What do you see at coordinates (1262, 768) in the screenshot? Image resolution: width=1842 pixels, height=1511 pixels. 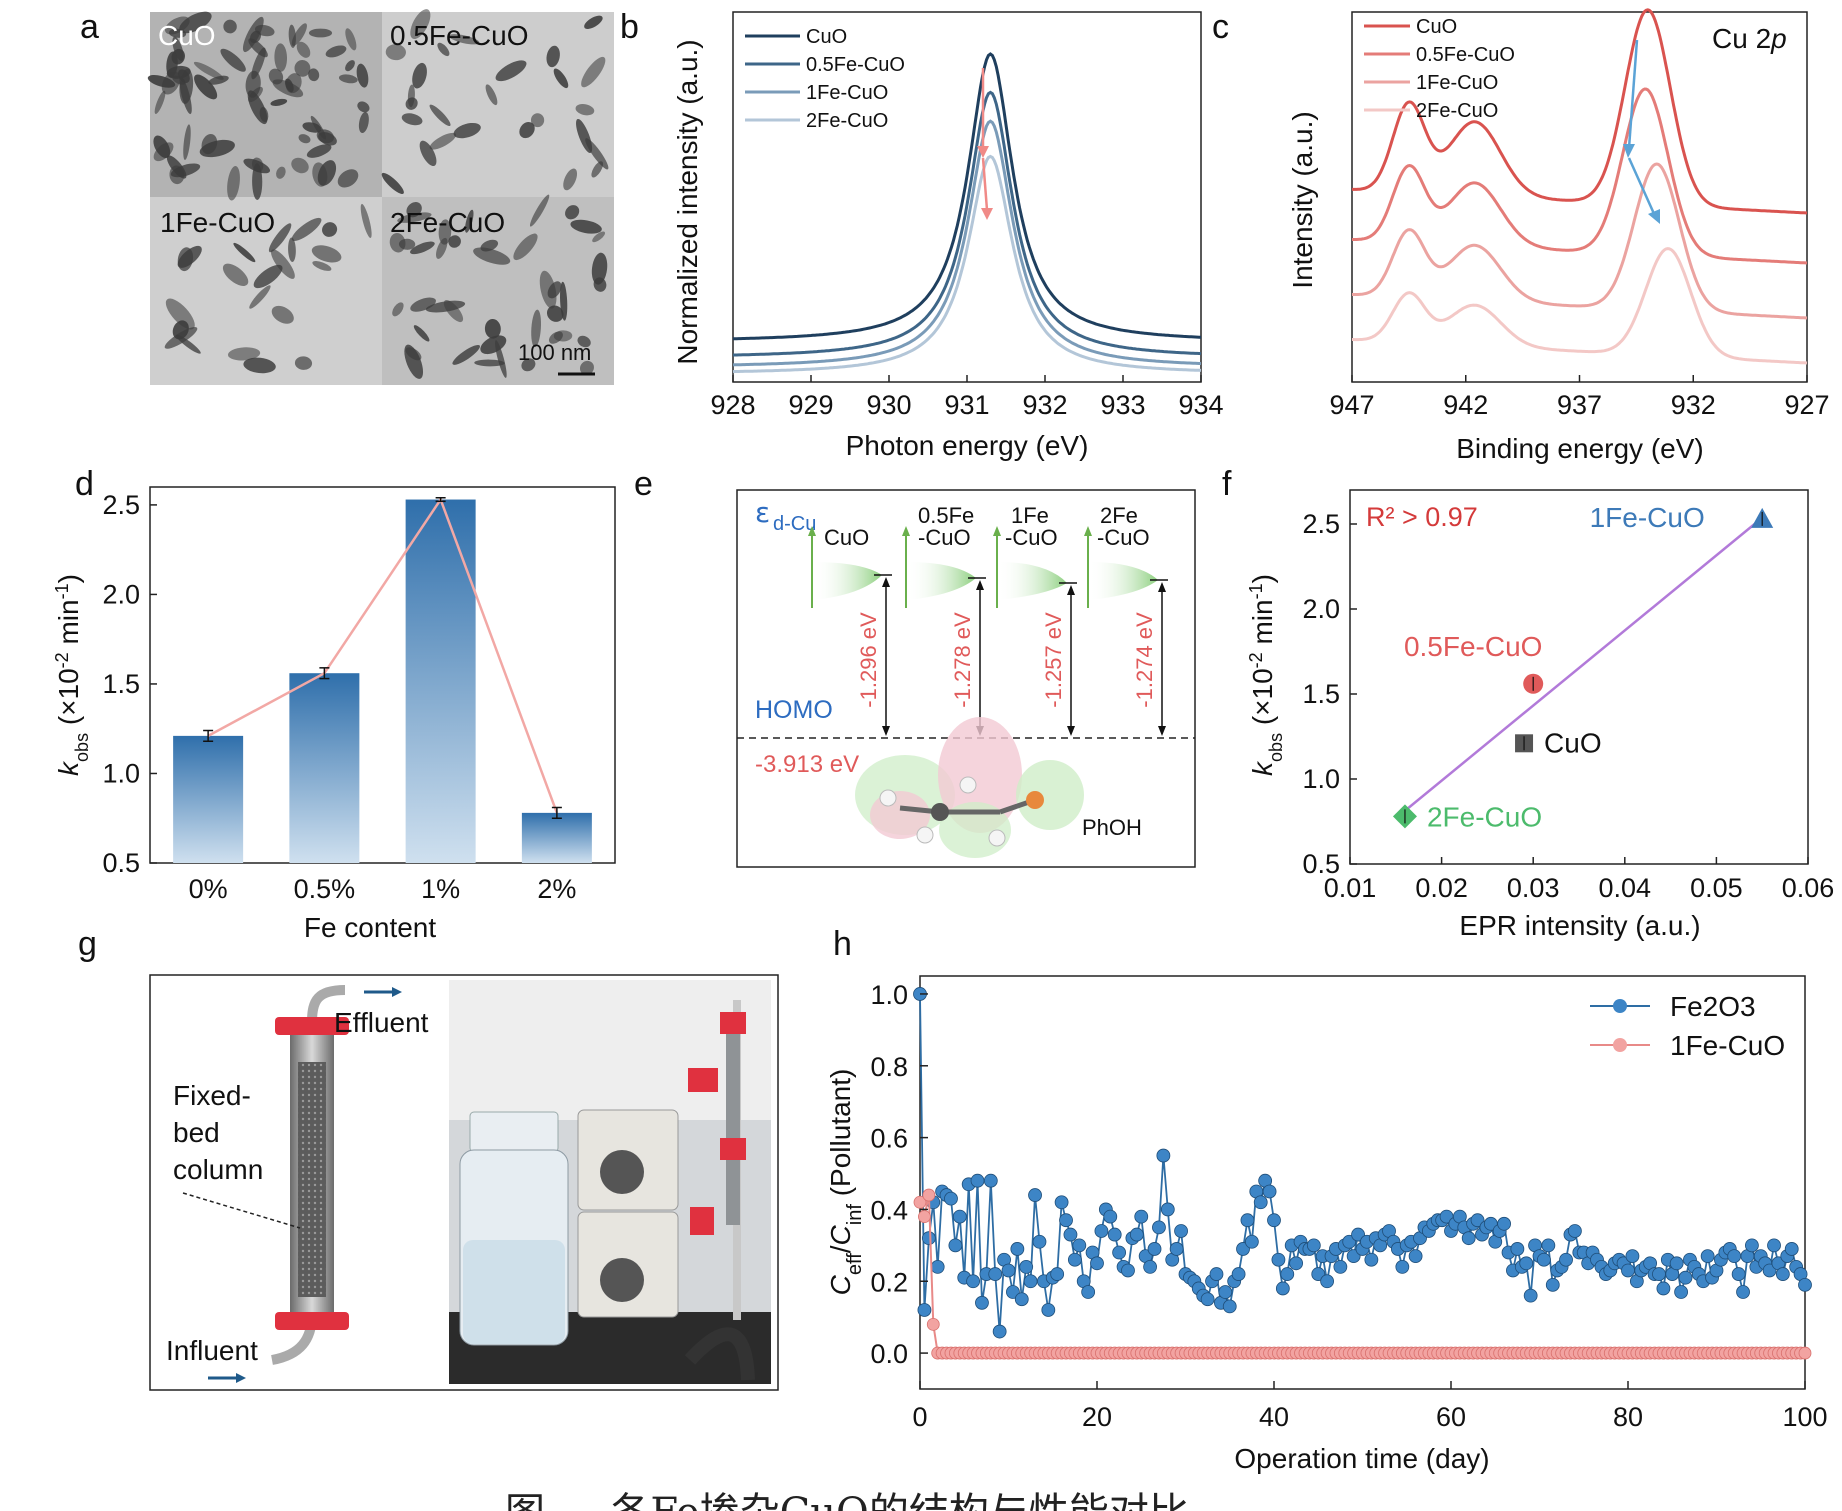 I see `panel-f-ylabel-k: k` at bounding box center [1262, 768].